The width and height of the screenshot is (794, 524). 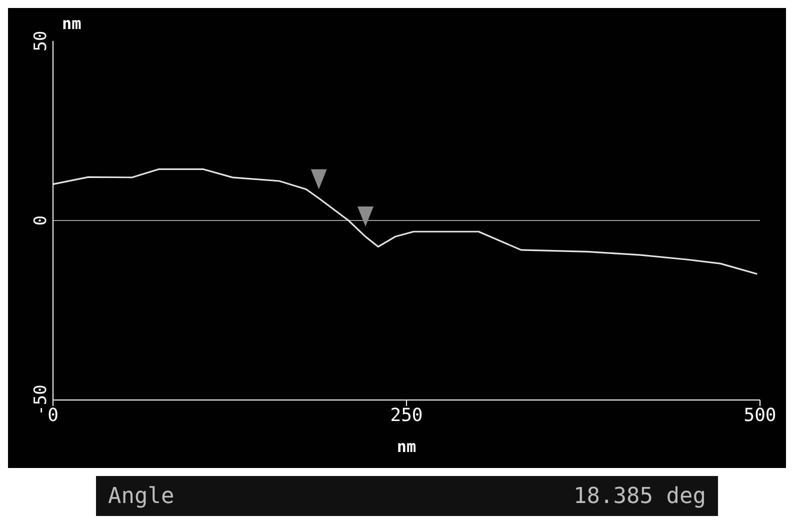 What do you see at coordinates (41, 41) in the screenshot?
I see `y-tick-label: 50` at bounding box center [41, 41].